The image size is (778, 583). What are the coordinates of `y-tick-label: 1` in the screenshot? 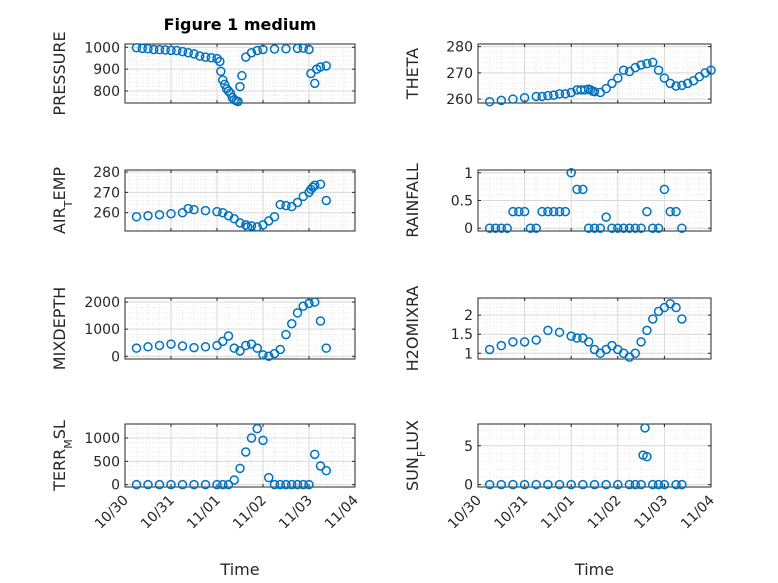 It's located at (468, 354).